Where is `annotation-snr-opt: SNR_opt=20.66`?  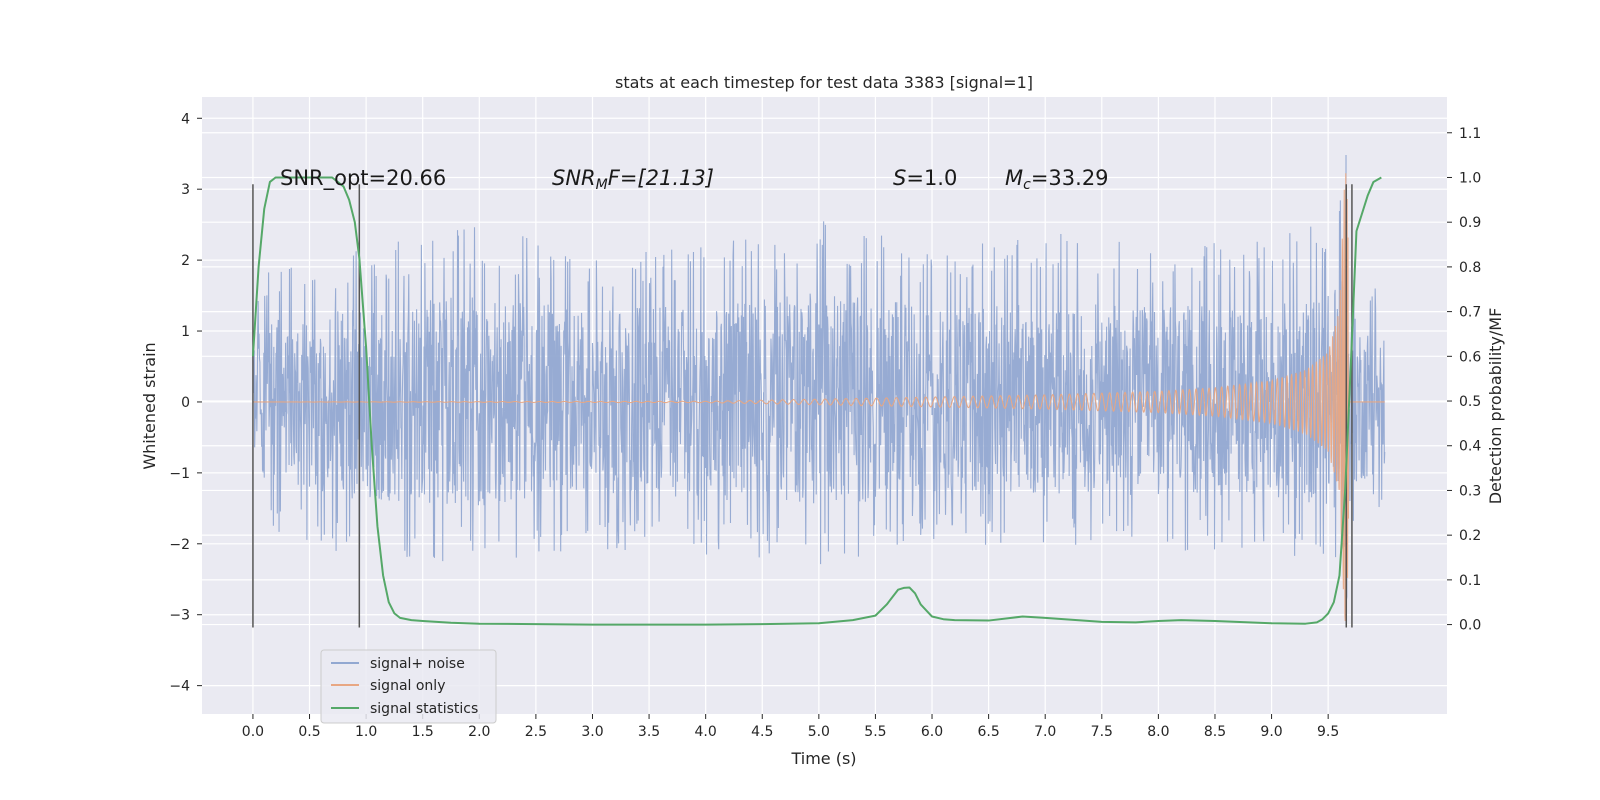
annotation-snr-opt: SNR_opt=20.66 is located at coordinates (363, 178).